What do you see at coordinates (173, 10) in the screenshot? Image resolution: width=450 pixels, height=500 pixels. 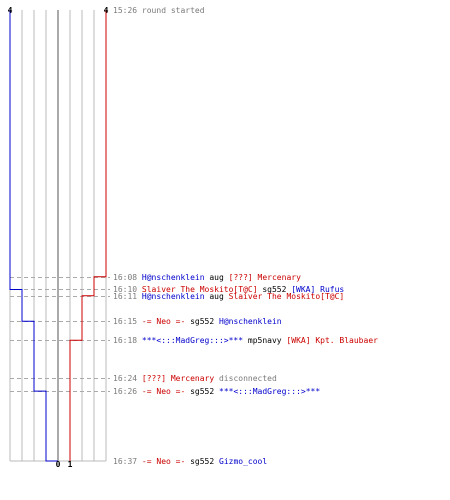 I see `log-part: round started` at bounding box center [173, 10].